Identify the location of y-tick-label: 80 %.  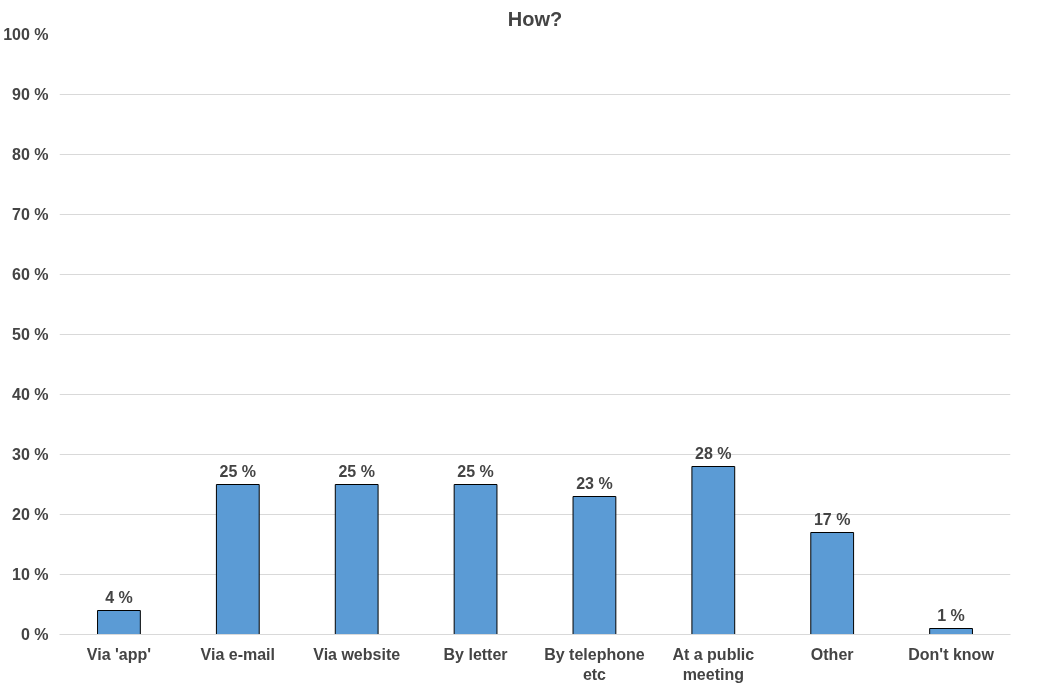
(30, 154).